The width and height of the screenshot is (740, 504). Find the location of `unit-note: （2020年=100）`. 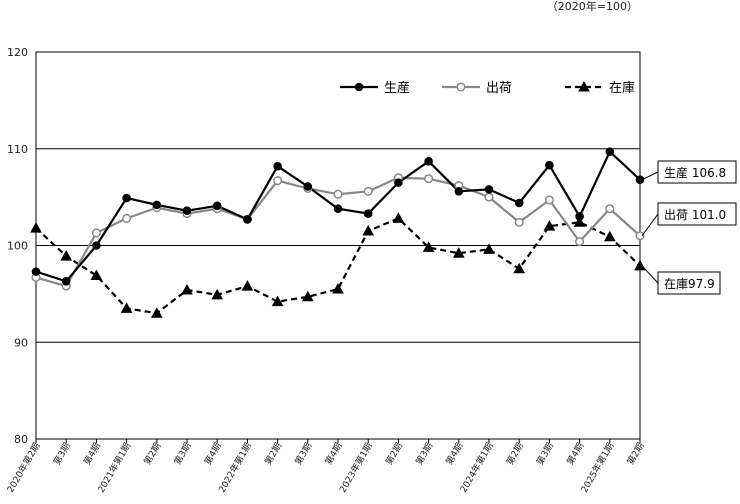

unit-note: （2020年=100） is located at coordinates (592, 6).